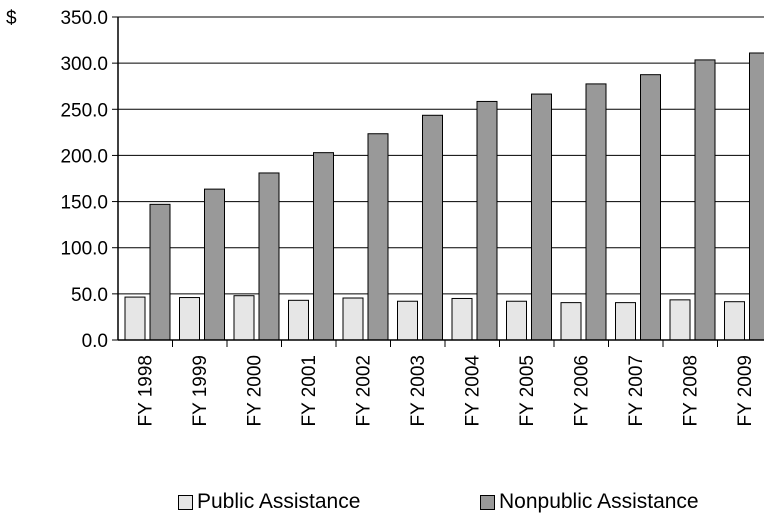 This screenshot has height=523, width=764. Describe the element at coordinates (353, 319) in the screenshot. I see `bar-public-fy-2002` at that location.